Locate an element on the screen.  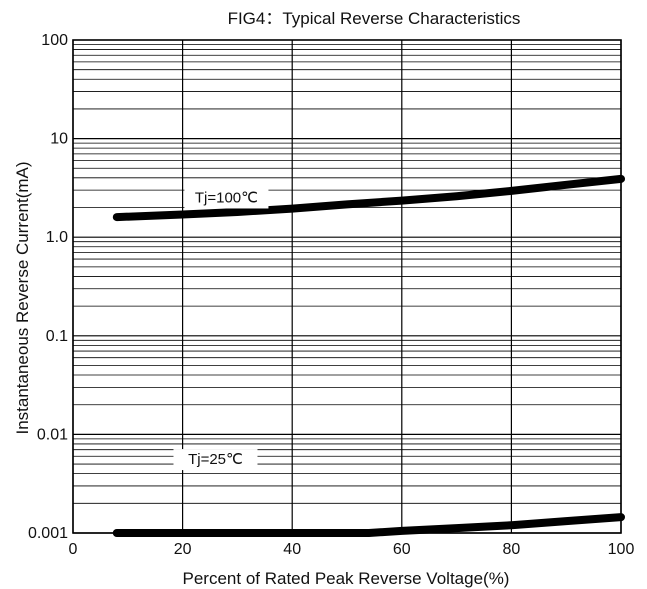
y-tick-label: 10 is located at coordinates (59, 139).